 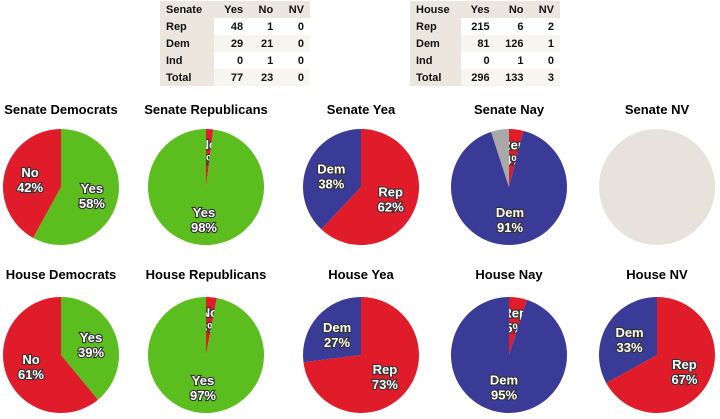 I want to click on cell-no: 23, so click(x=264, y=77).